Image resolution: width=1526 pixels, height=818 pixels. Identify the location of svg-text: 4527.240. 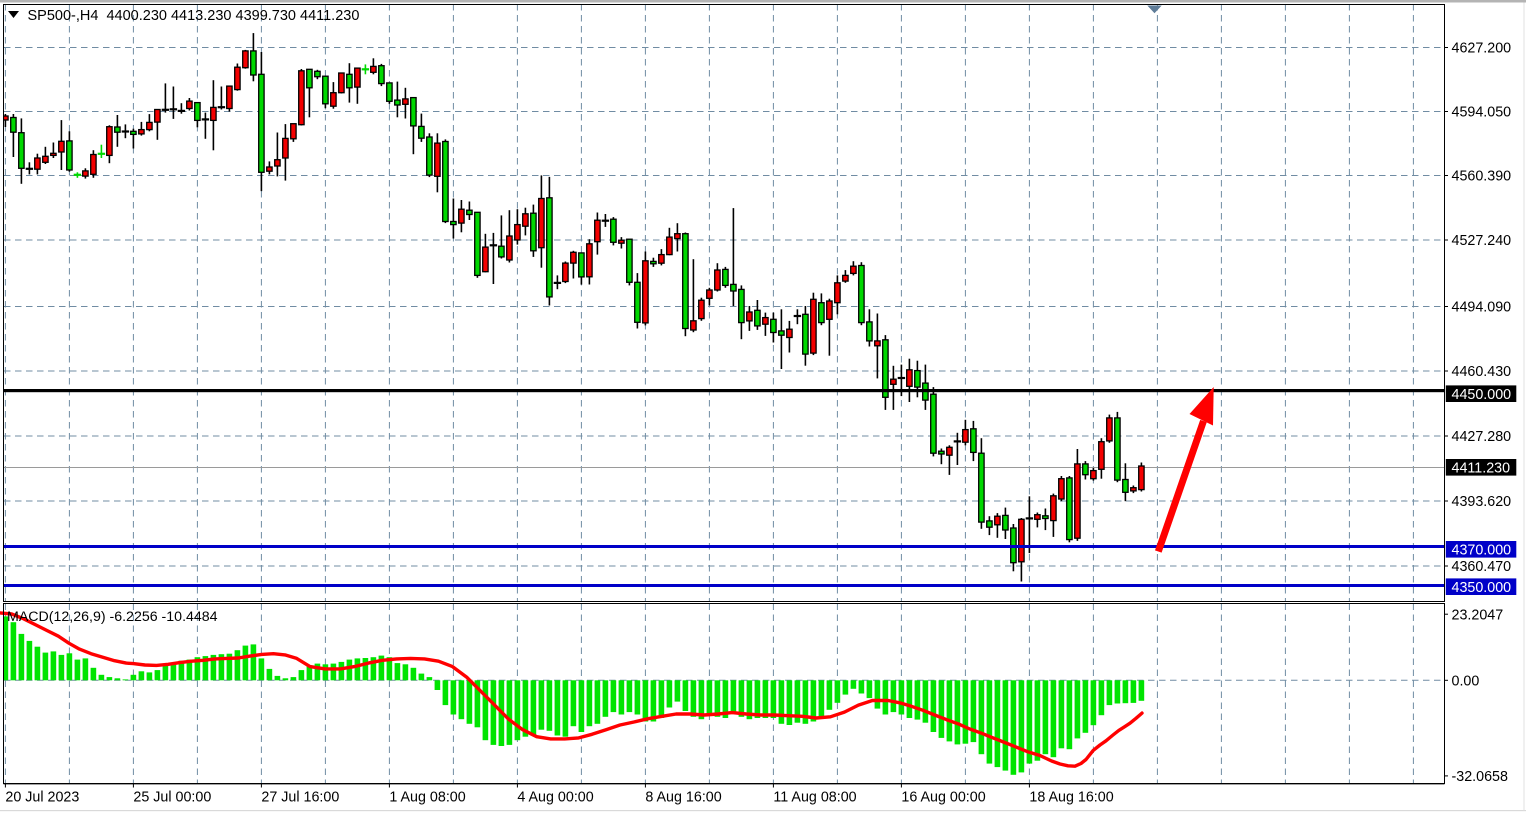
(1482, 241).